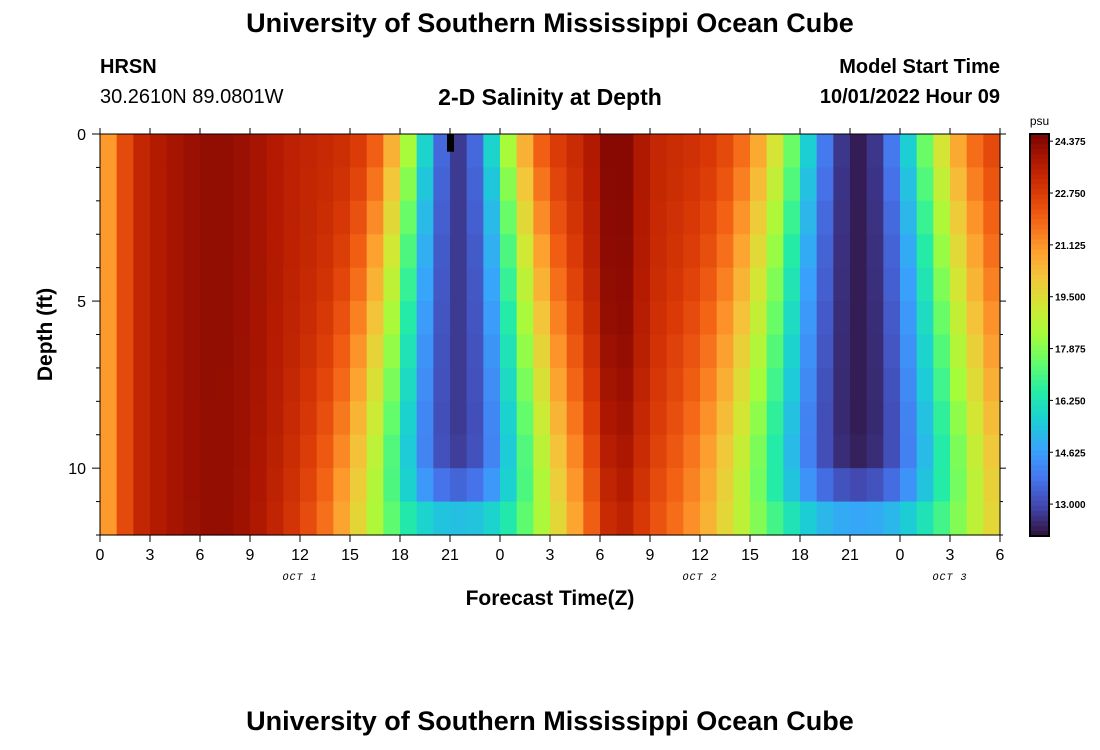 The image size is (1100, 750). Describe the element at coordinates (550, 97) in the screenshot. I see `chart-subtitle: 2-D Salinity at Depth` at that location.